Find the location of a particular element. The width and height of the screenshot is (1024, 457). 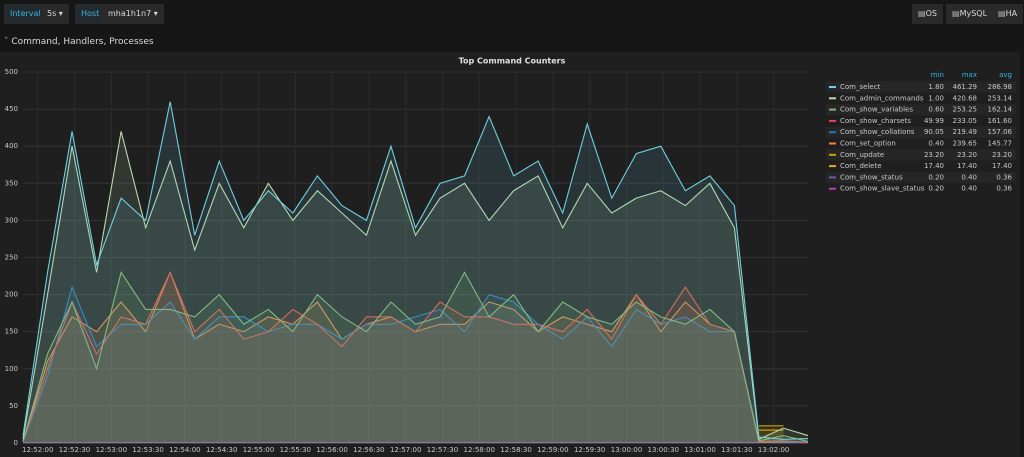

y-tick-label: 100 is located at coordinates (11, 369).